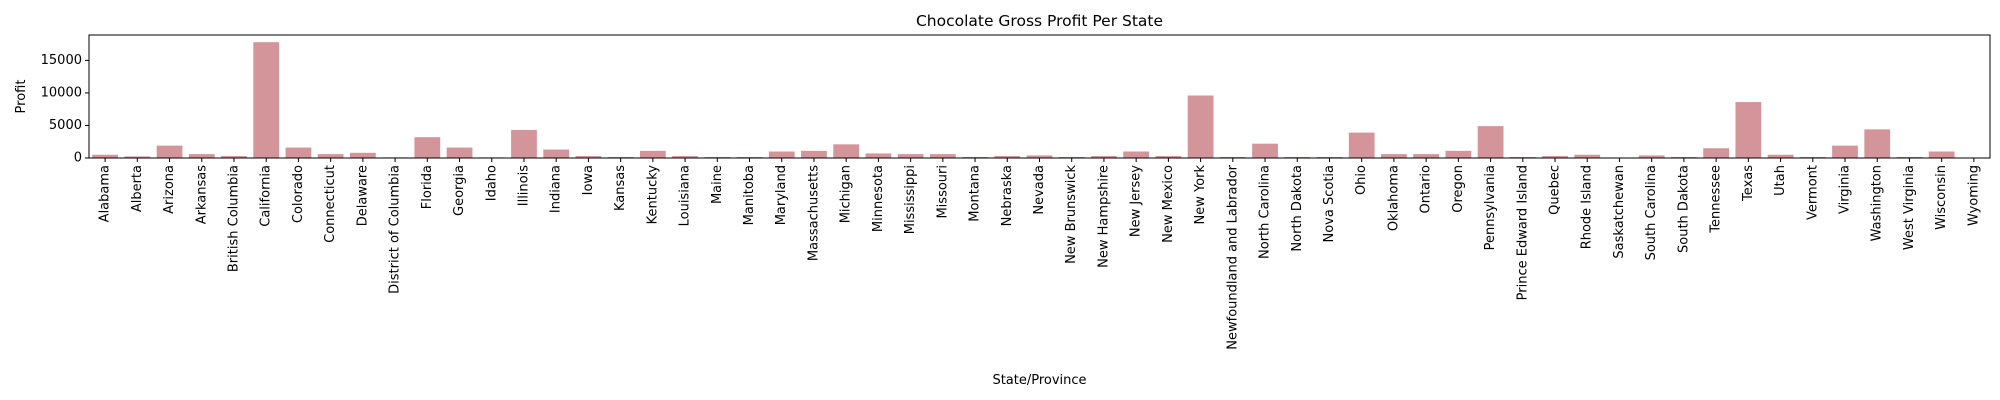  What do you see at coordinates (1200, 195) in the screenshot?
I see `x-tick-label: New York` at bounding box center [1200, 195].